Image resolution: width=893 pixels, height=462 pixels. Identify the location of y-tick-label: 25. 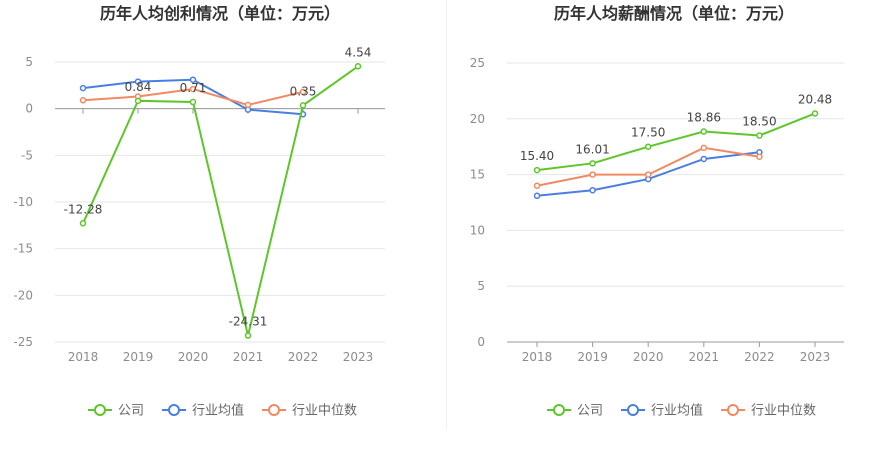
(477, 63).